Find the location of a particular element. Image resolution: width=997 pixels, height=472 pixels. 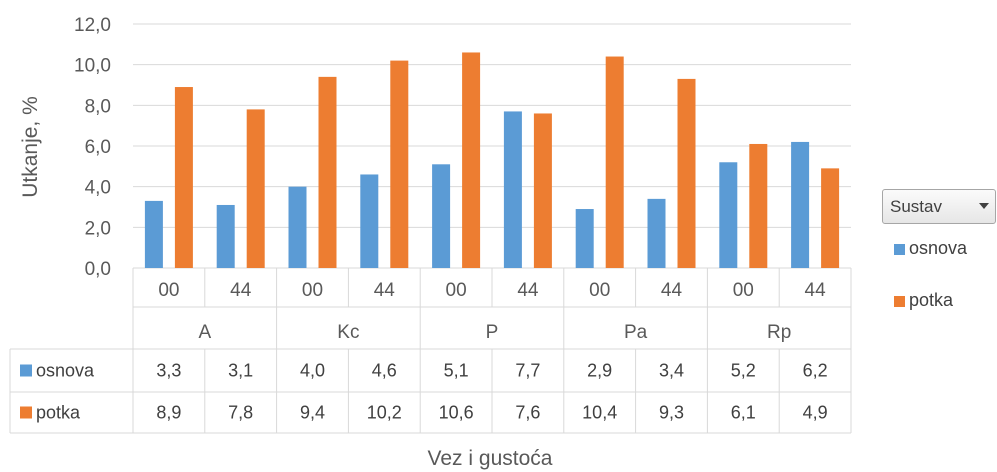

legend-filter-dropdown: Sustav is located at coordinates (939, 206).